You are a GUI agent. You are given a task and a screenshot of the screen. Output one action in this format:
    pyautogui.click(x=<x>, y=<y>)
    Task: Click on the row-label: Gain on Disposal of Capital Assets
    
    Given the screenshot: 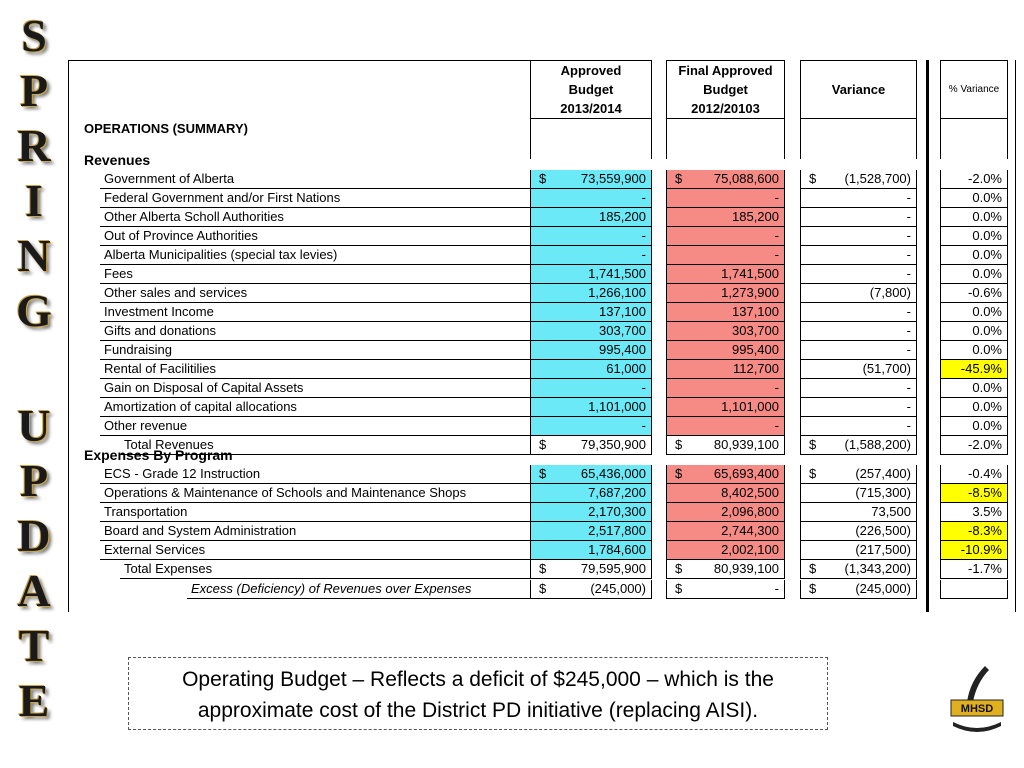 What is the action you would take?
    pyautogui.click(x=315, y=388)
    